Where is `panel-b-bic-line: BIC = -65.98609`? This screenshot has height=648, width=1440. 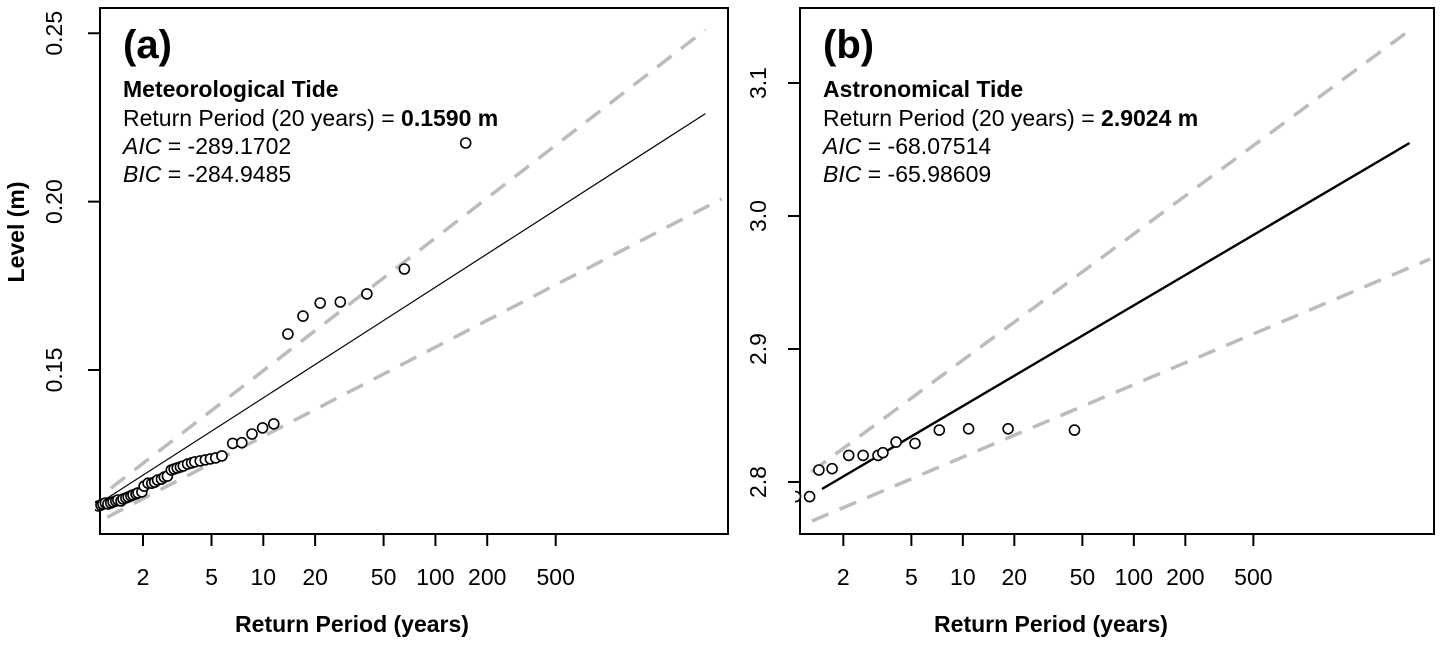
panel-b-bic-line: BIC = -65.98609 is located at coordinates (907, 174).